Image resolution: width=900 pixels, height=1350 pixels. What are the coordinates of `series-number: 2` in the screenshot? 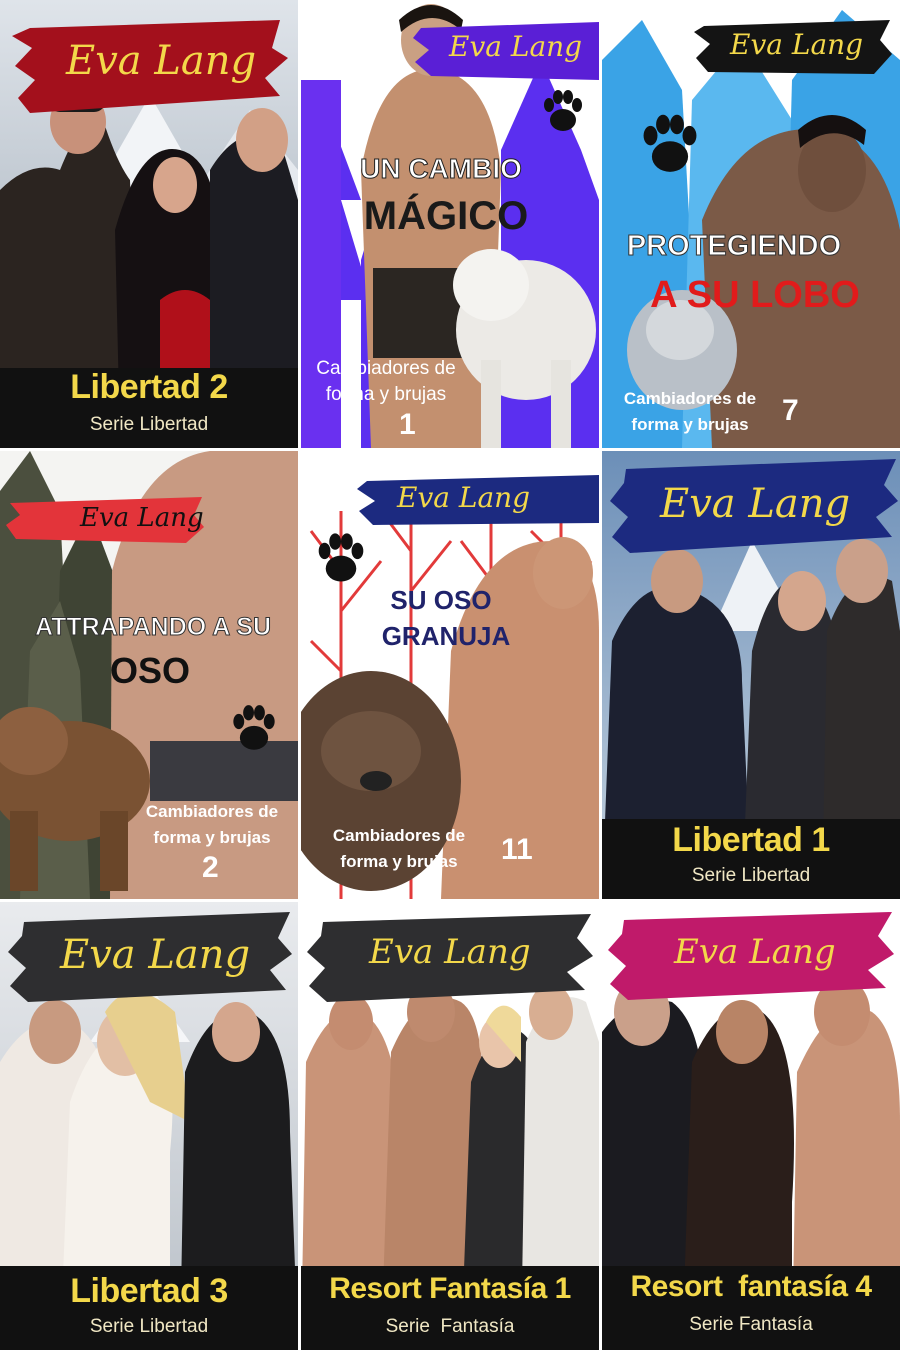 It's located at (210, 867).